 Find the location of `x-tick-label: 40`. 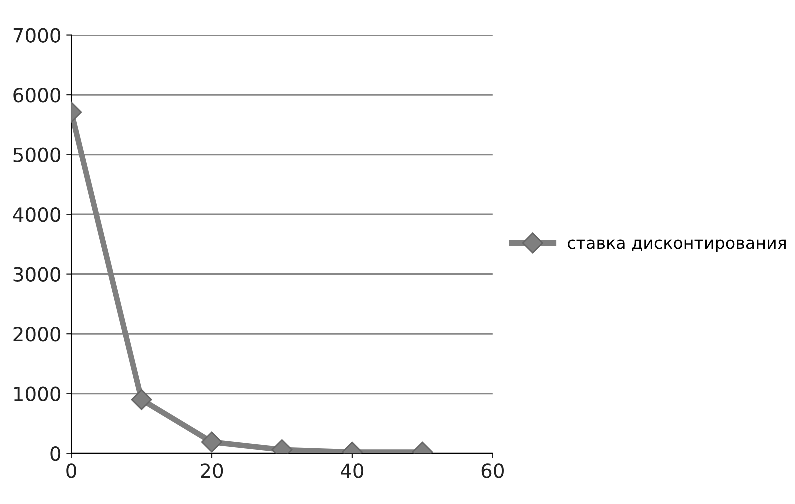

x-tick-label: 40 is located at coordinates (352, 471).